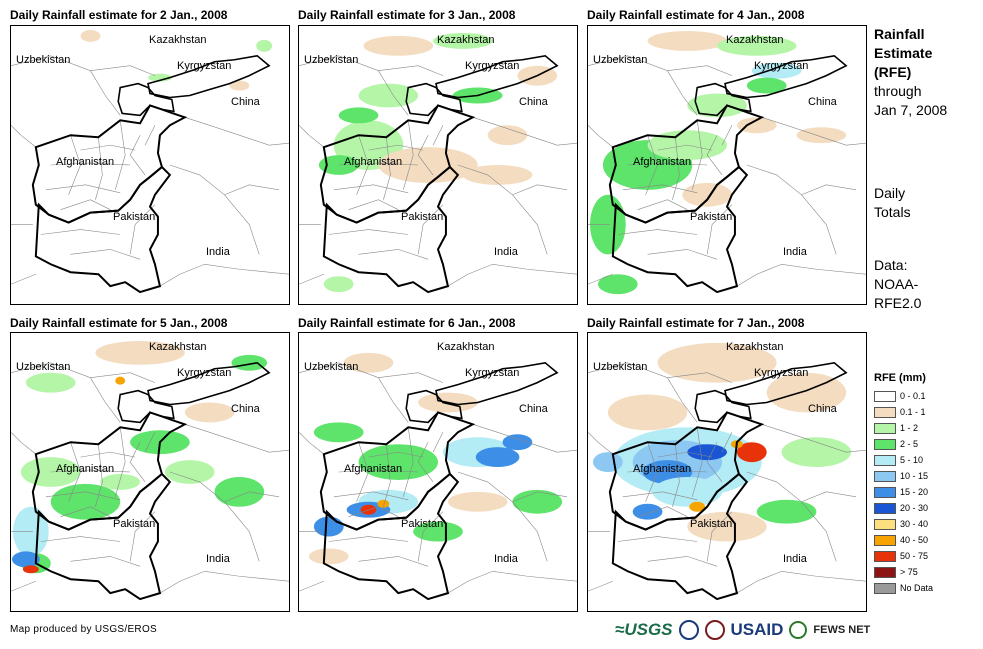  Describe the element at coordinates (407, 15) in the screenshot. I see `panel-title-2: Daily Rainfall estimate for 3 Jan., 2008` at that location.